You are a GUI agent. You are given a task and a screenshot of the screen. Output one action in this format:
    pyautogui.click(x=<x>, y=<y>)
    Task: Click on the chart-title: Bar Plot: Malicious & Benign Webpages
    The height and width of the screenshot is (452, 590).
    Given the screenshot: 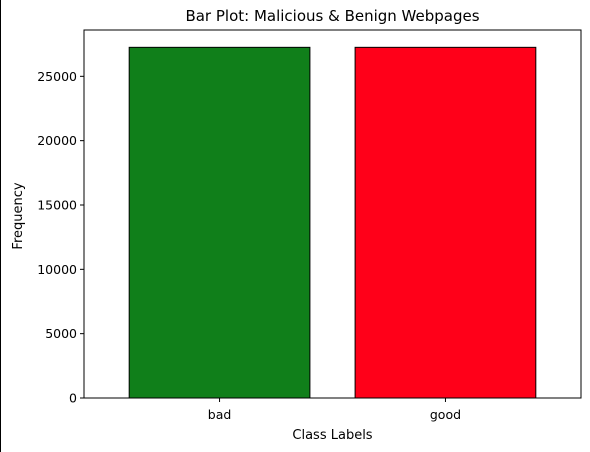 What is the action you would take?
    pyautogui.click(x=332, y=16)
    